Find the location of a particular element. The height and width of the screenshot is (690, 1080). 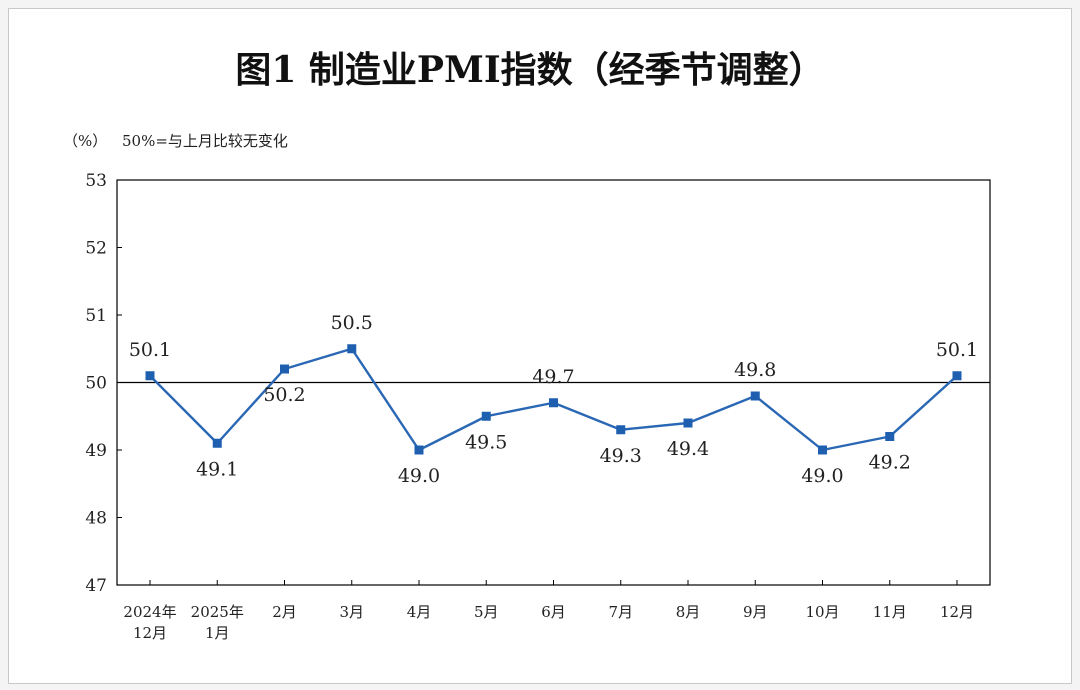

x-tick-label: 8月 is located at coordinates (688, 612).